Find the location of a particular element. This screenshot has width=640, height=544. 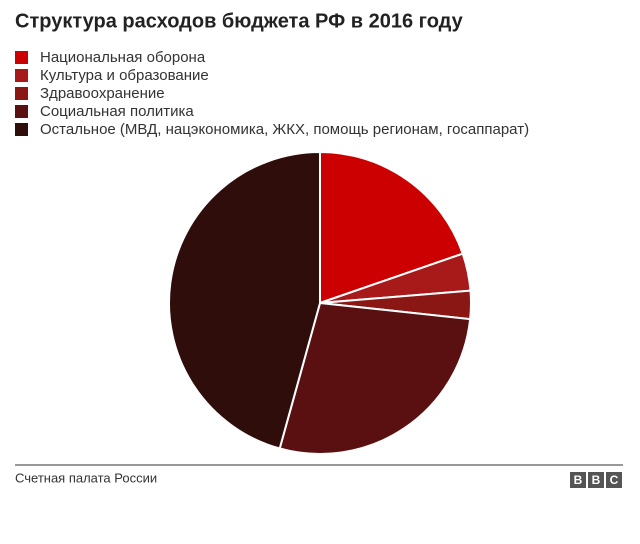

legend-label: Национальная оборона is located at coordinates (123, 57).